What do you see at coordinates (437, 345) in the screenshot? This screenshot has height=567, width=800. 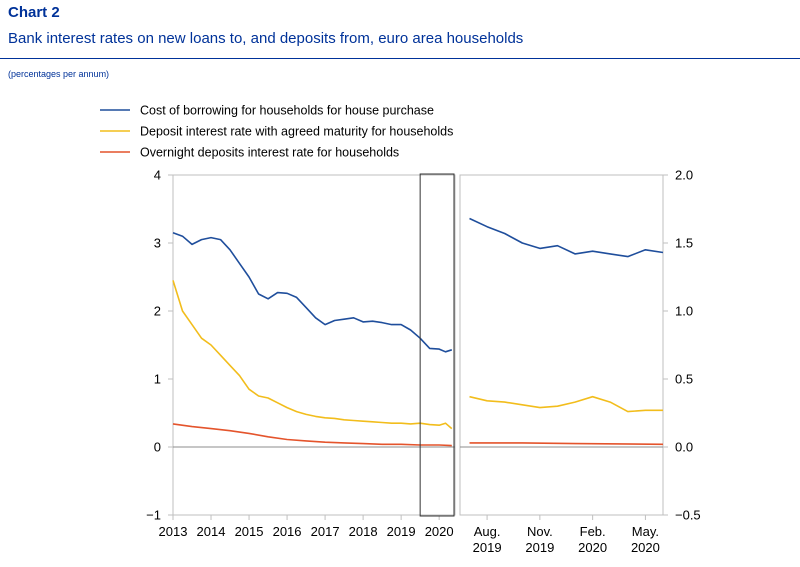 I see `zoom-highlight-box` at bounding box center [437, 345].